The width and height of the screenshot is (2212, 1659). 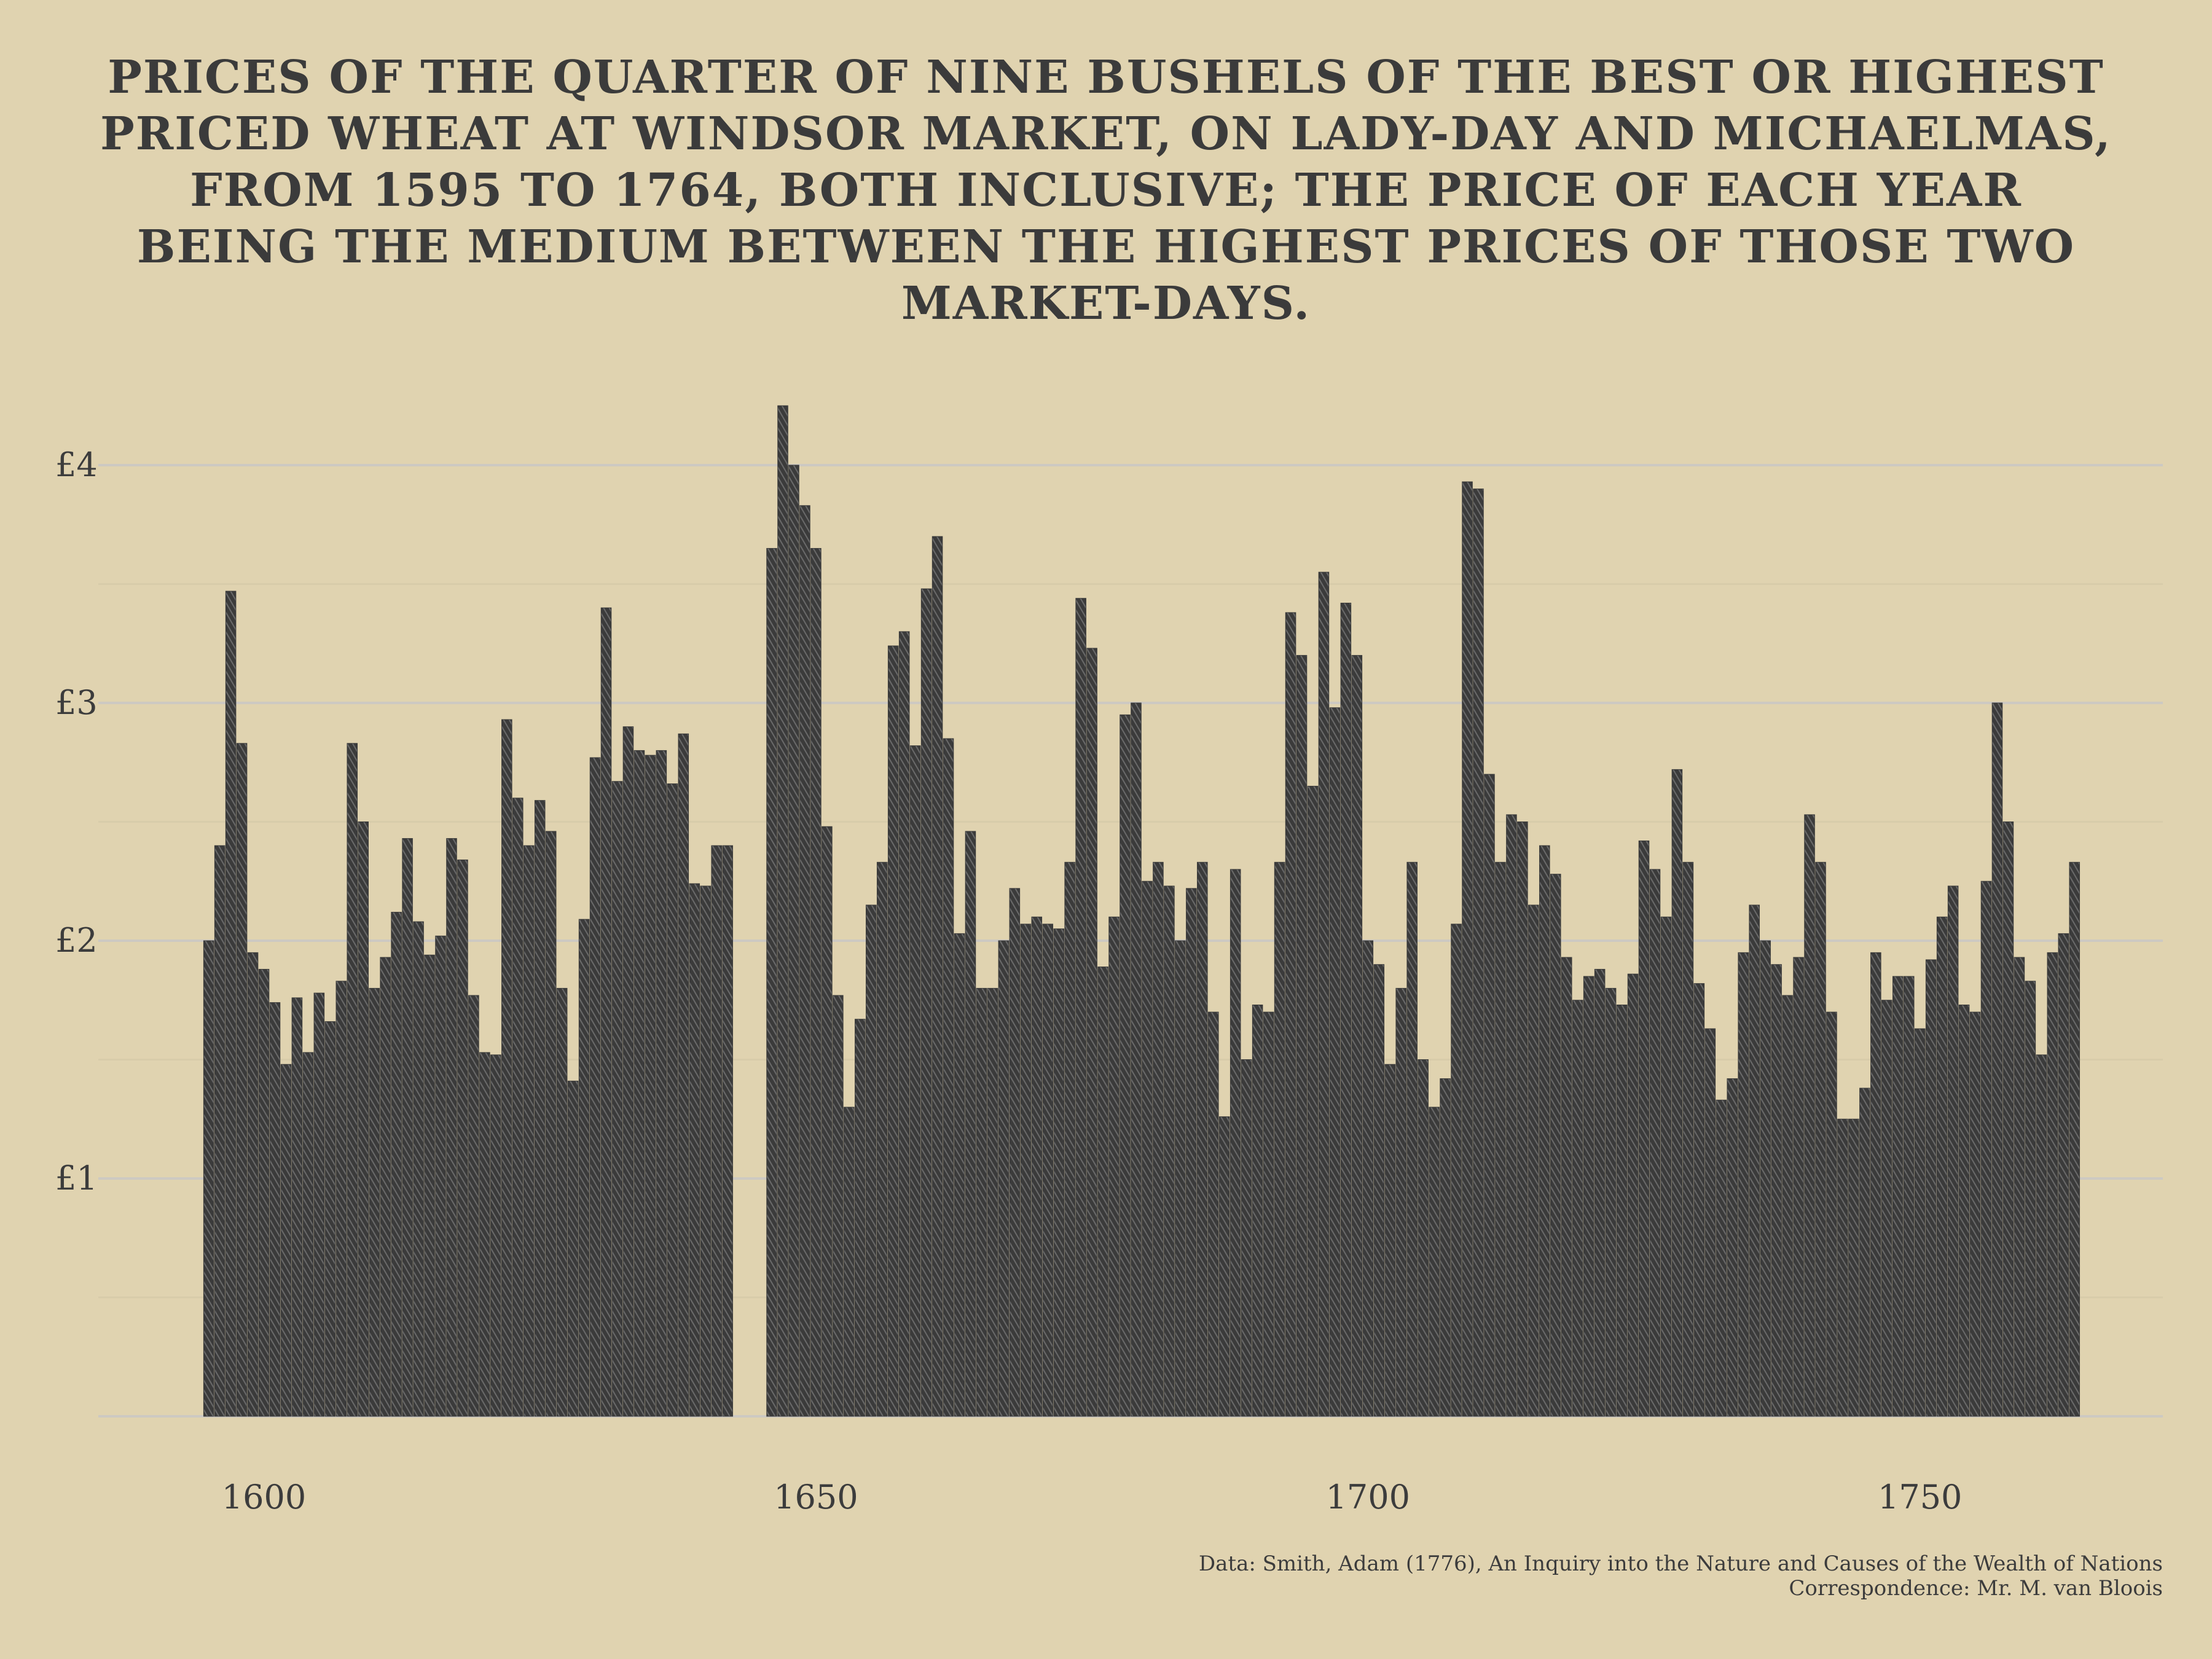 I want to click on correspondence-note: Correspondence: Mr. M. van Bloois, so click(x=1976, y=1588).